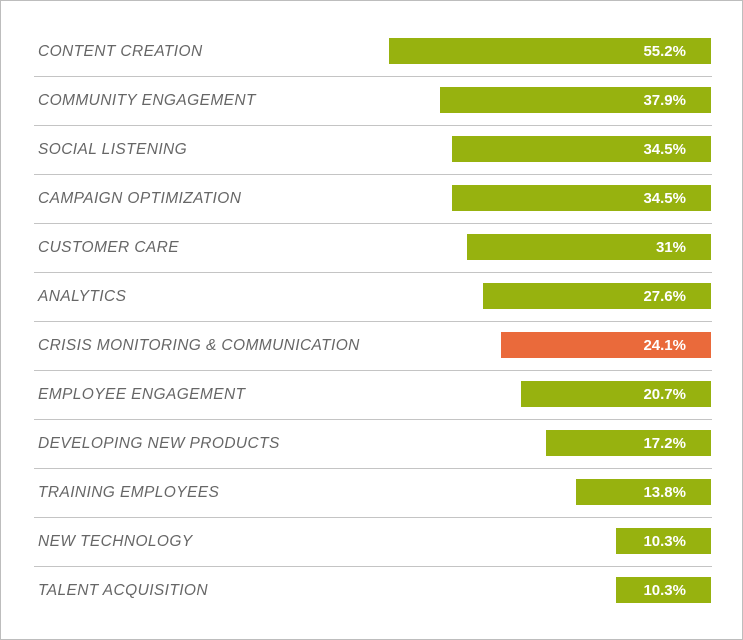 This screenshot has height=640, width=743. Describe the element at coordinates (616, 394) in the screenshot. I see `bar: 20.7%` at that location.